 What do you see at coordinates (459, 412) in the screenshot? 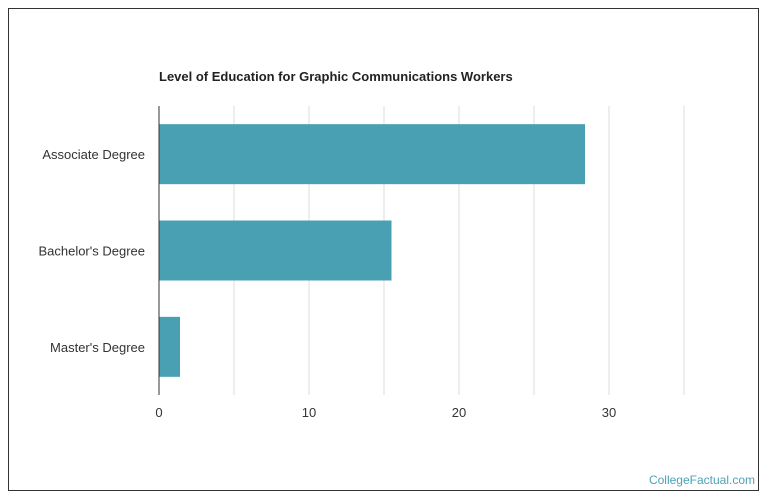
I see `tick-label: 20` at bounding box center [459, 412].